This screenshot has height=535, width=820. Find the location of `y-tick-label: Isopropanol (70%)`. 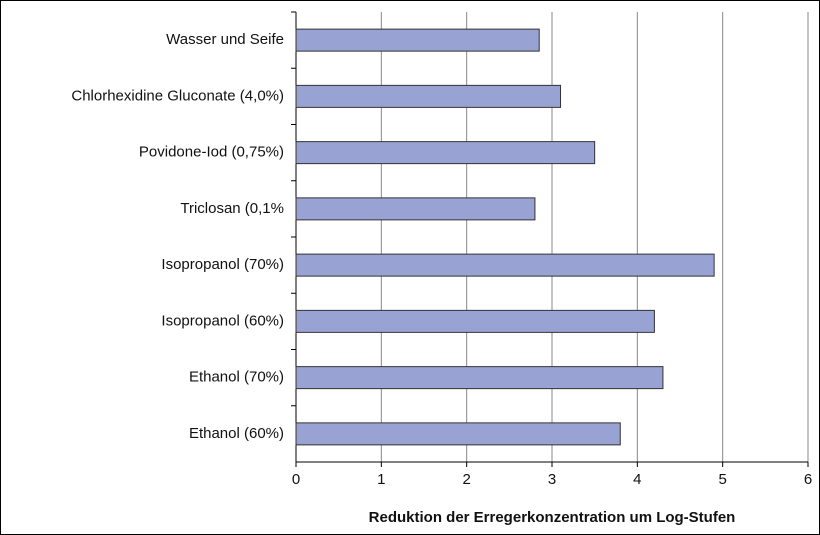

y-tick-label: Isopropanol (70%) is located at coordinates (222, 264).